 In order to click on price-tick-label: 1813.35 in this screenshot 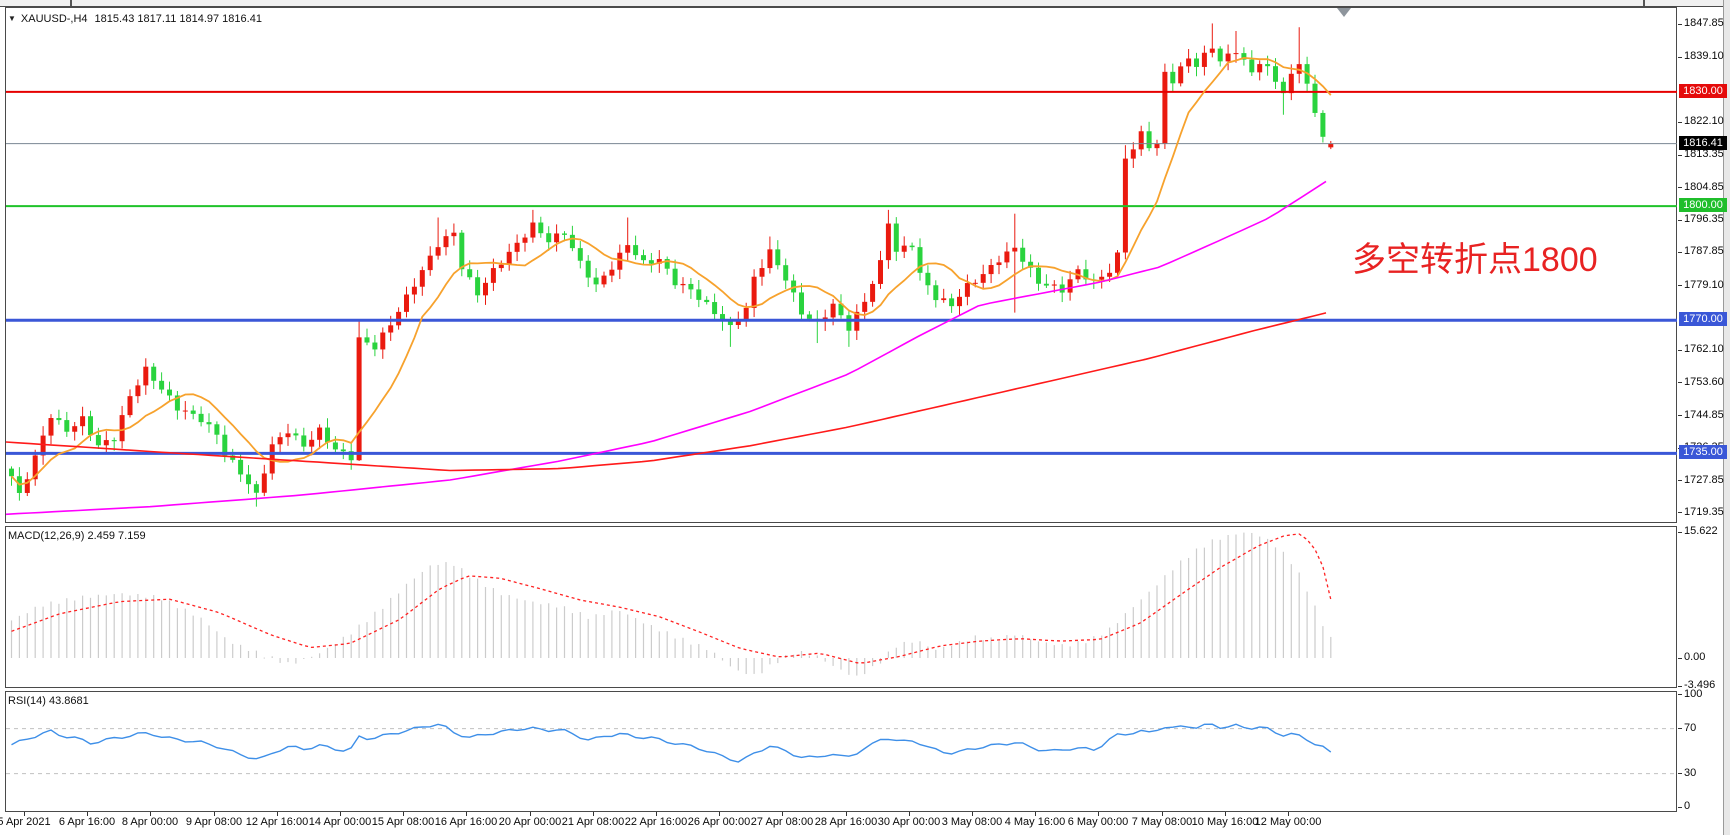, I will do `click(1704, 154)`.